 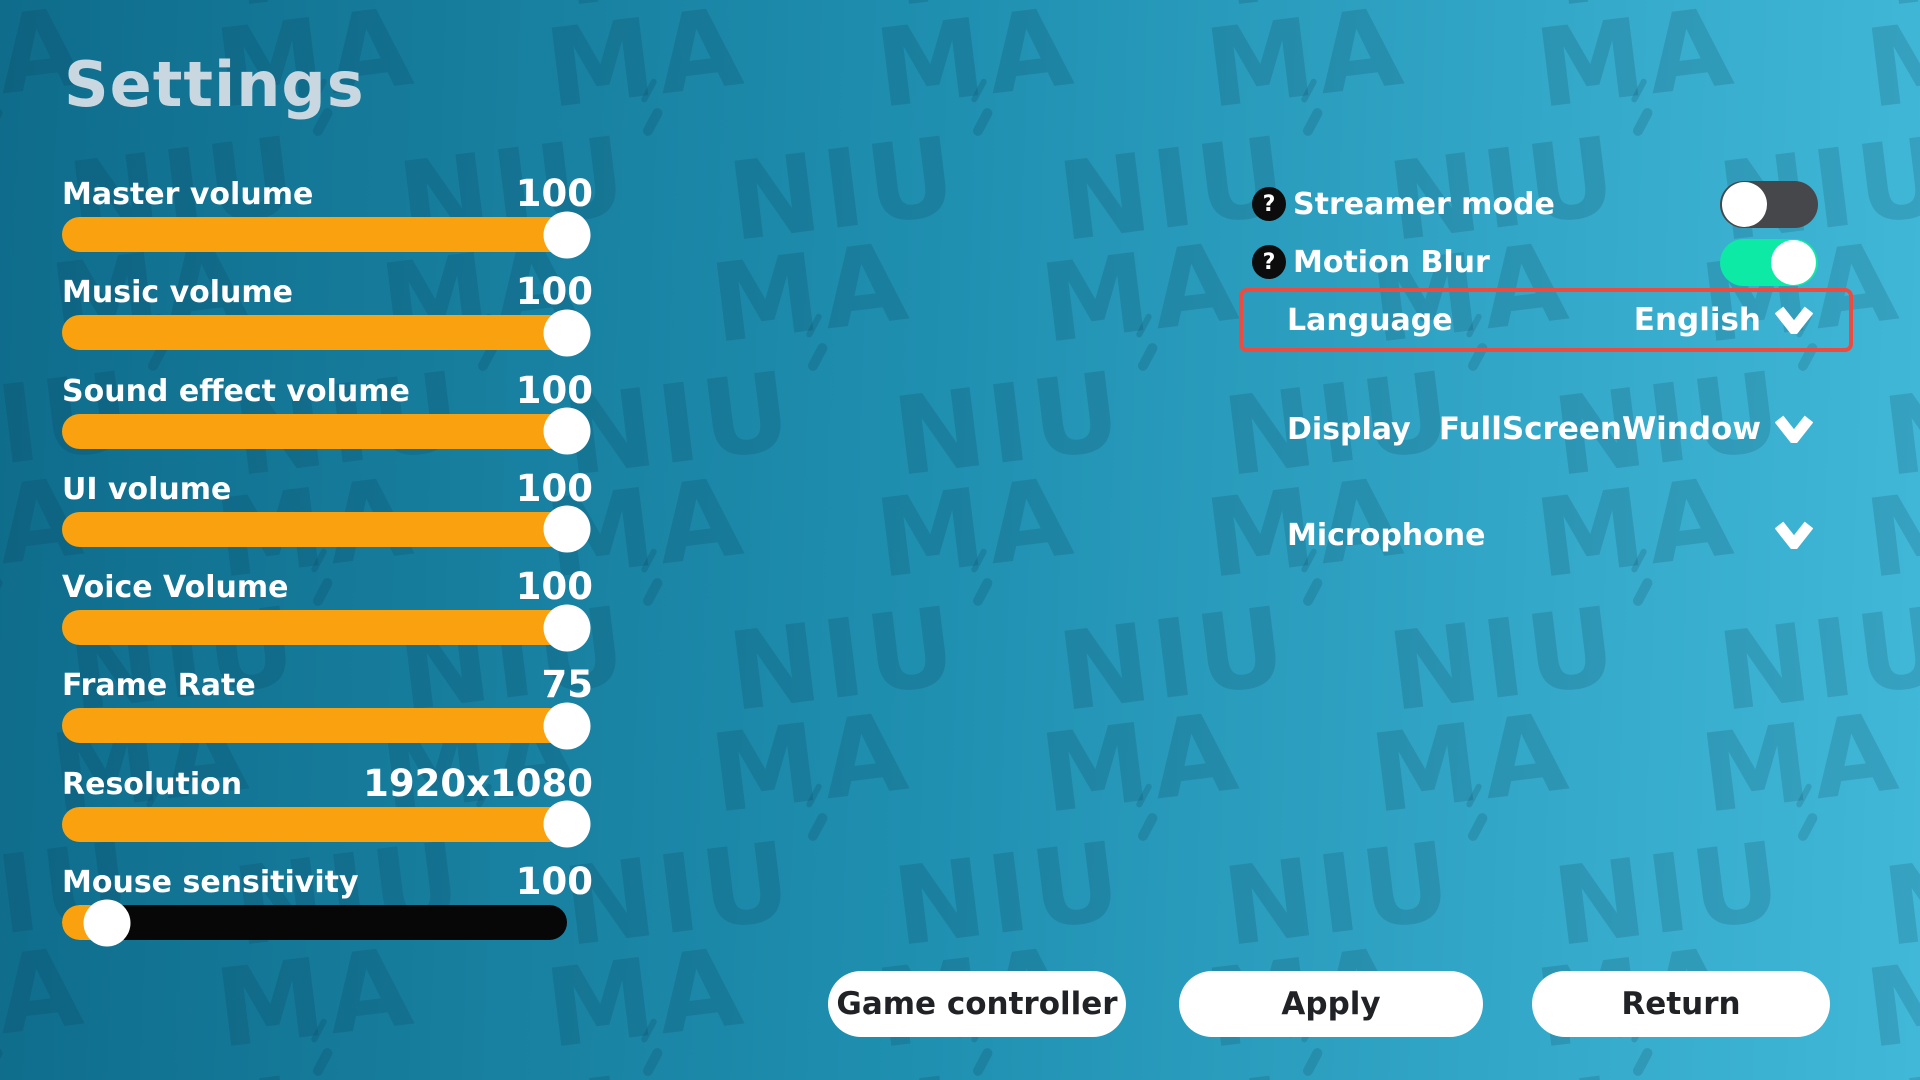 I want to click on motion-blur-row: ? Motion Blur, so click(x=1535, y=262).